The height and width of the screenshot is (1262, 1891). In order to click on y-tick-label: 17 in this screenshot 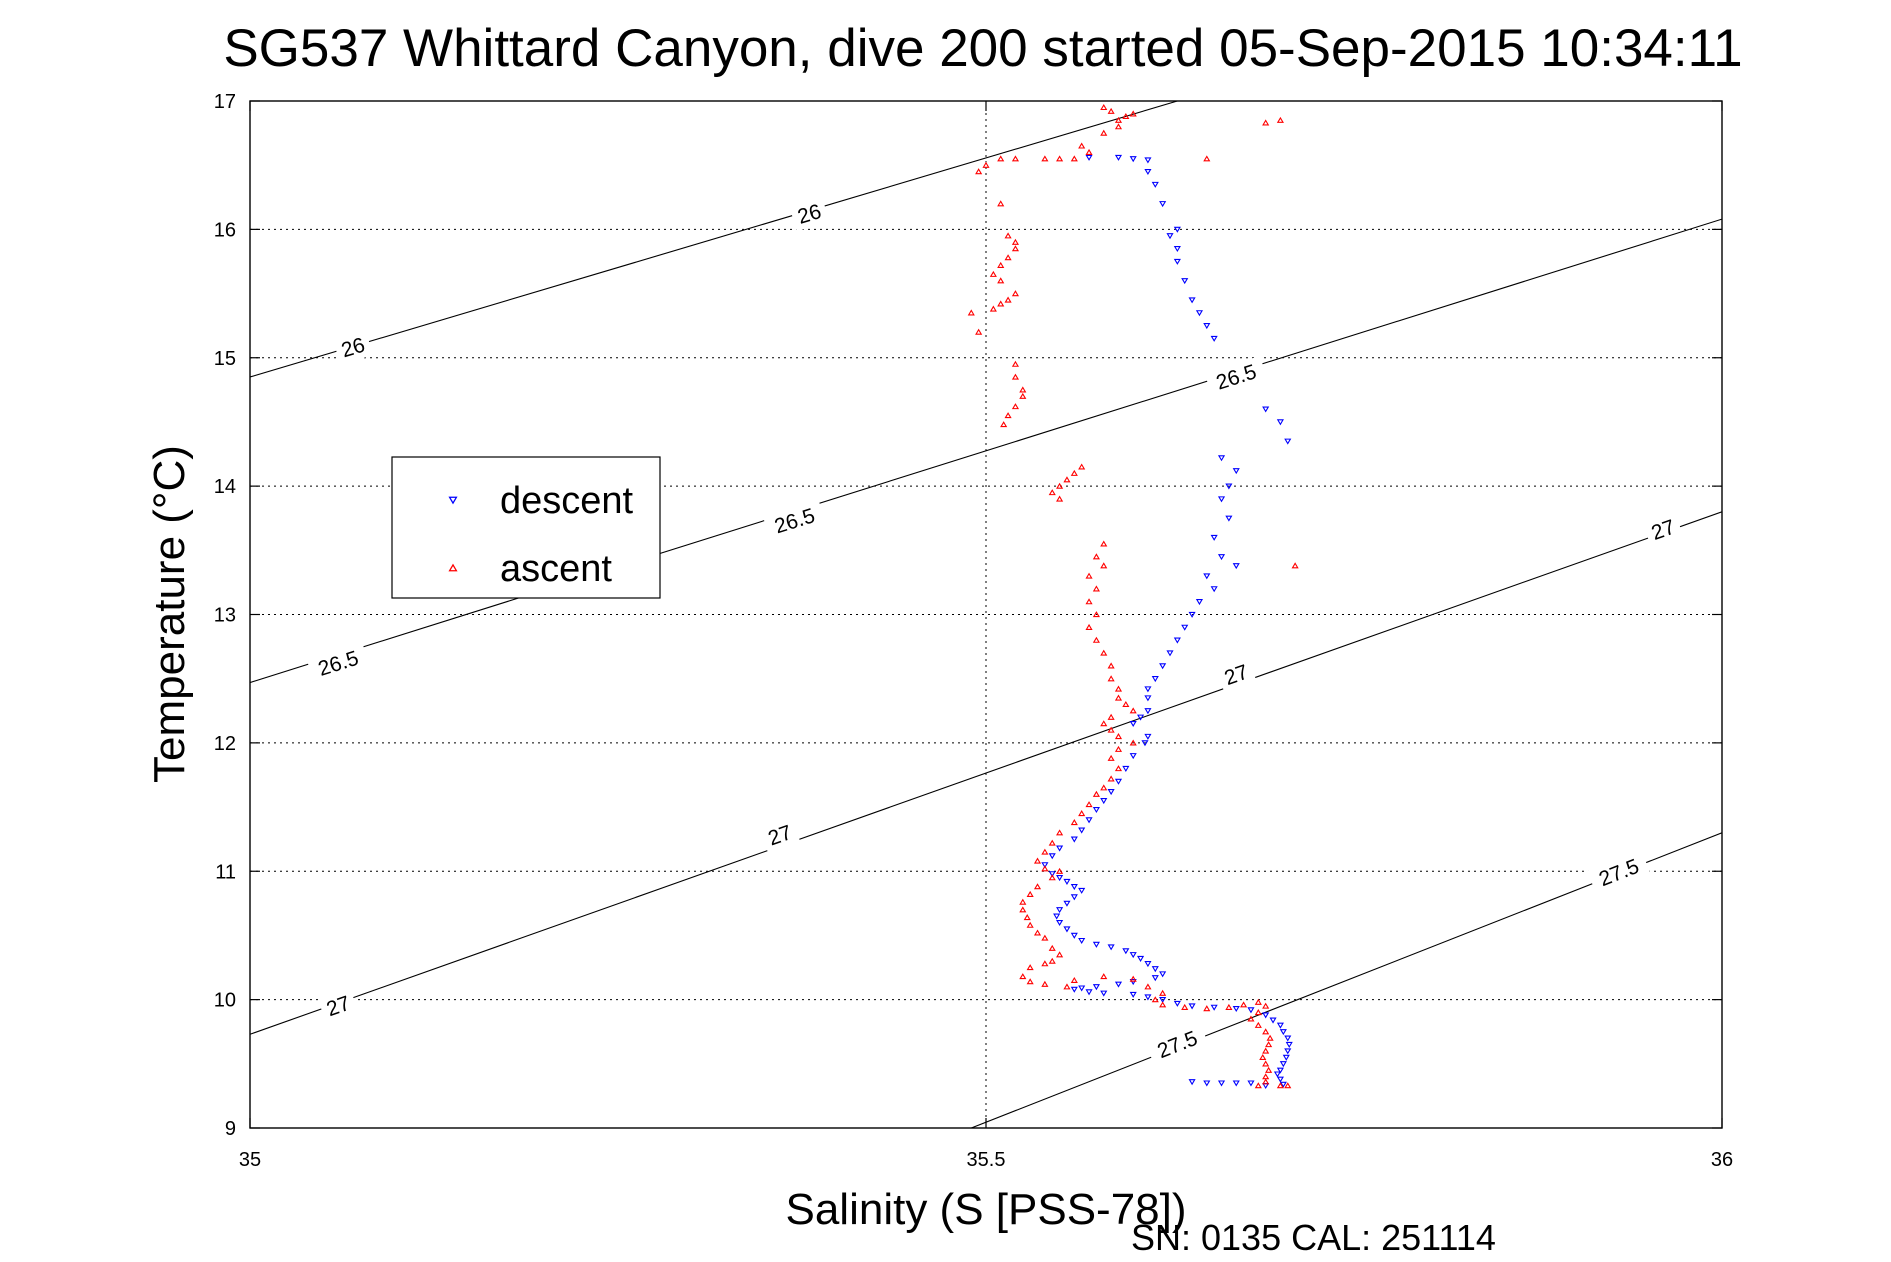, I will do `click(225, 102)`.